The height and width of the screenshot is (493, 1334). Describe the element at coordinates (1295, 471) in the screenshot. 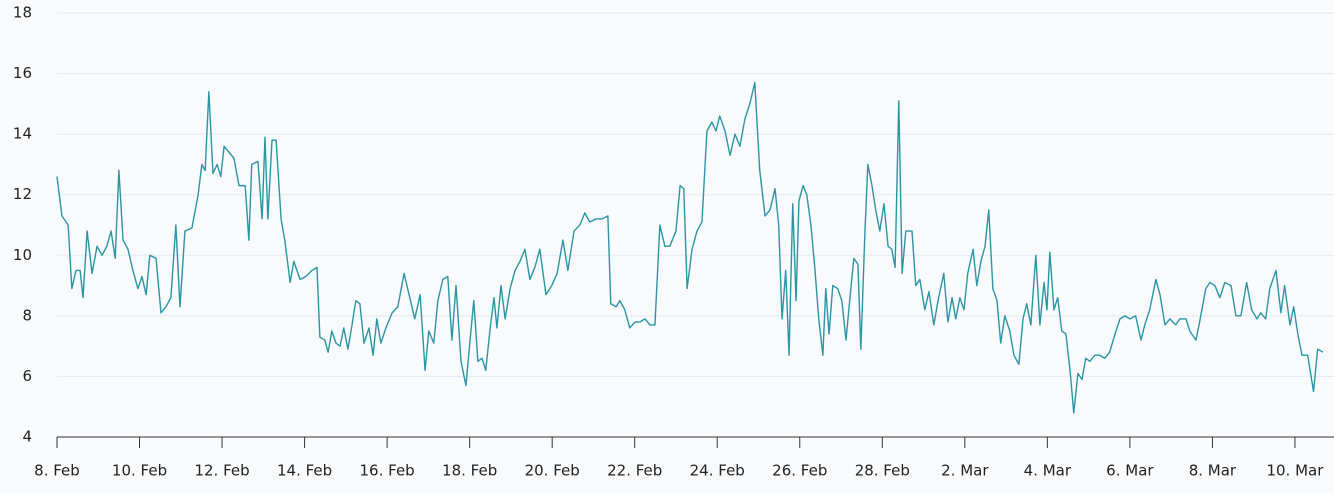

I see `x-tick-label: 10. Mar` at that location.